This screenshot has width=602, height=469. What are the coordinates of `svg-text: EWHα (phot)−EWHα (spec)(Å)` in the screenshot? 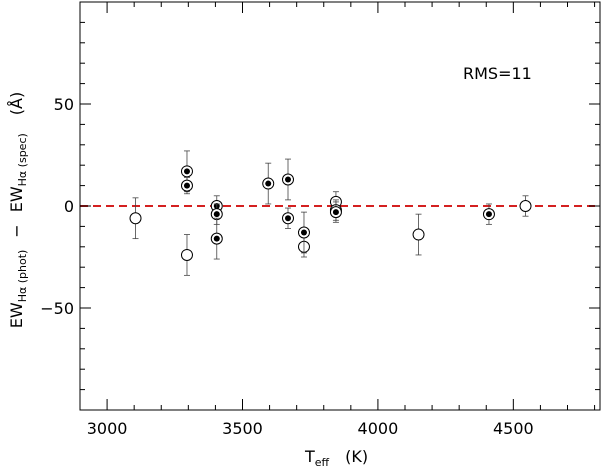 It's located at (18, 210).